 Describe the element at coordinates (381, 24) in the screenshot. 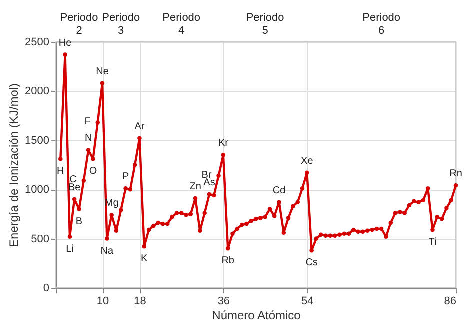

I see `text: Periodo 6` at that location.